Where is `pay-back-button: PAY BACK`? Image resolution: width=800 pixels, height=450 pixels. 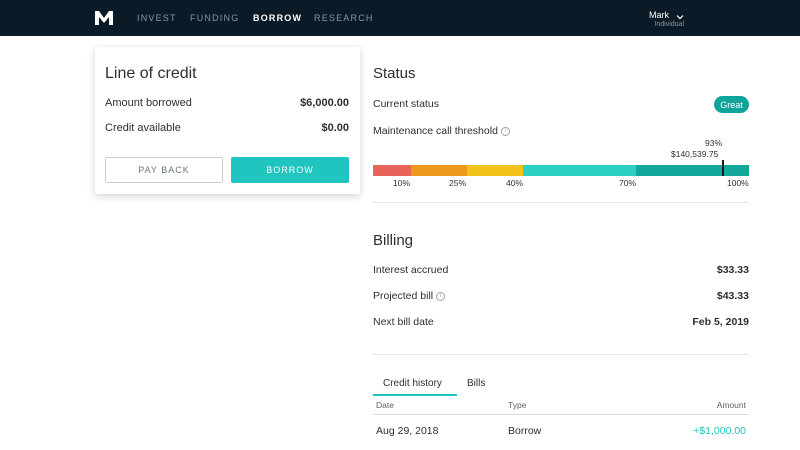
pay-back-button: PAY BACK is located at coordinates (164, 170).